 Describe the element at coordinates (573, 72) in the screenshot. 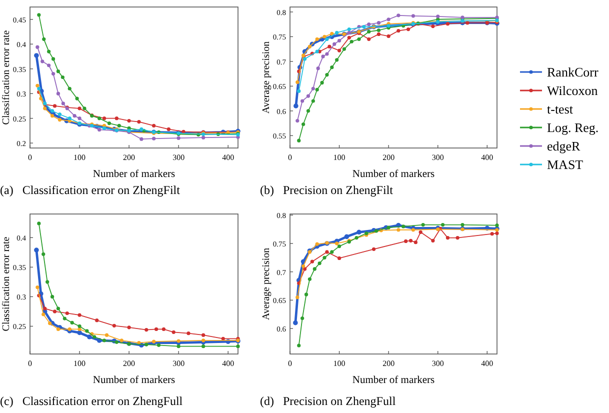

I see `legend-label: RankCorr` at that location.